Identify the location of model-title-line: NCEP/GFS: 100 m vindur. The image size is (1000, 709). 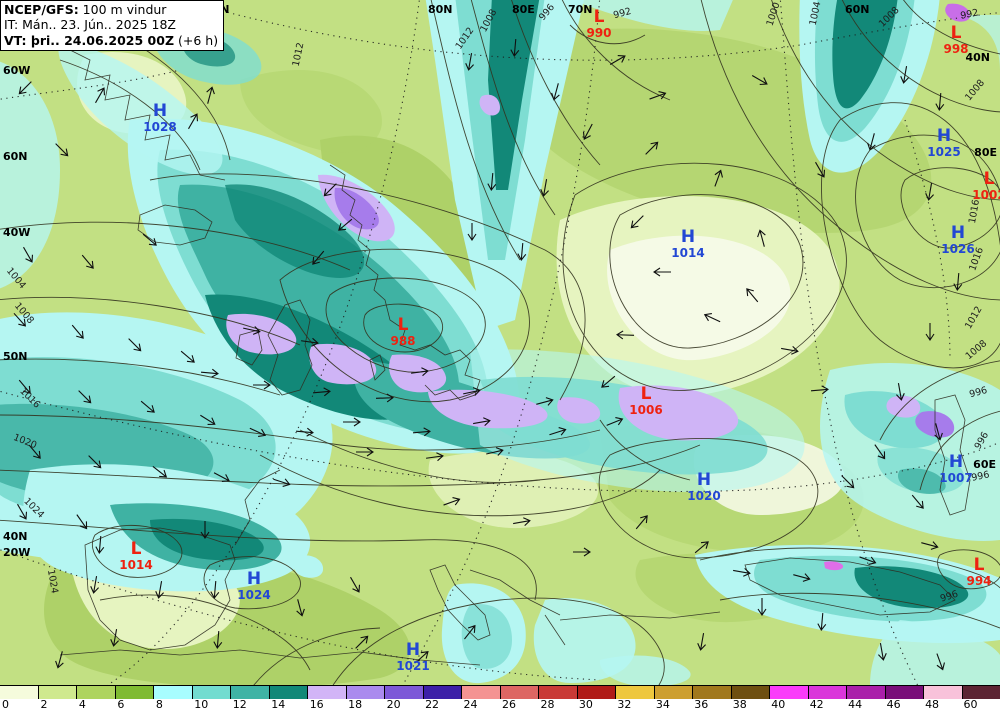
(85, 9).